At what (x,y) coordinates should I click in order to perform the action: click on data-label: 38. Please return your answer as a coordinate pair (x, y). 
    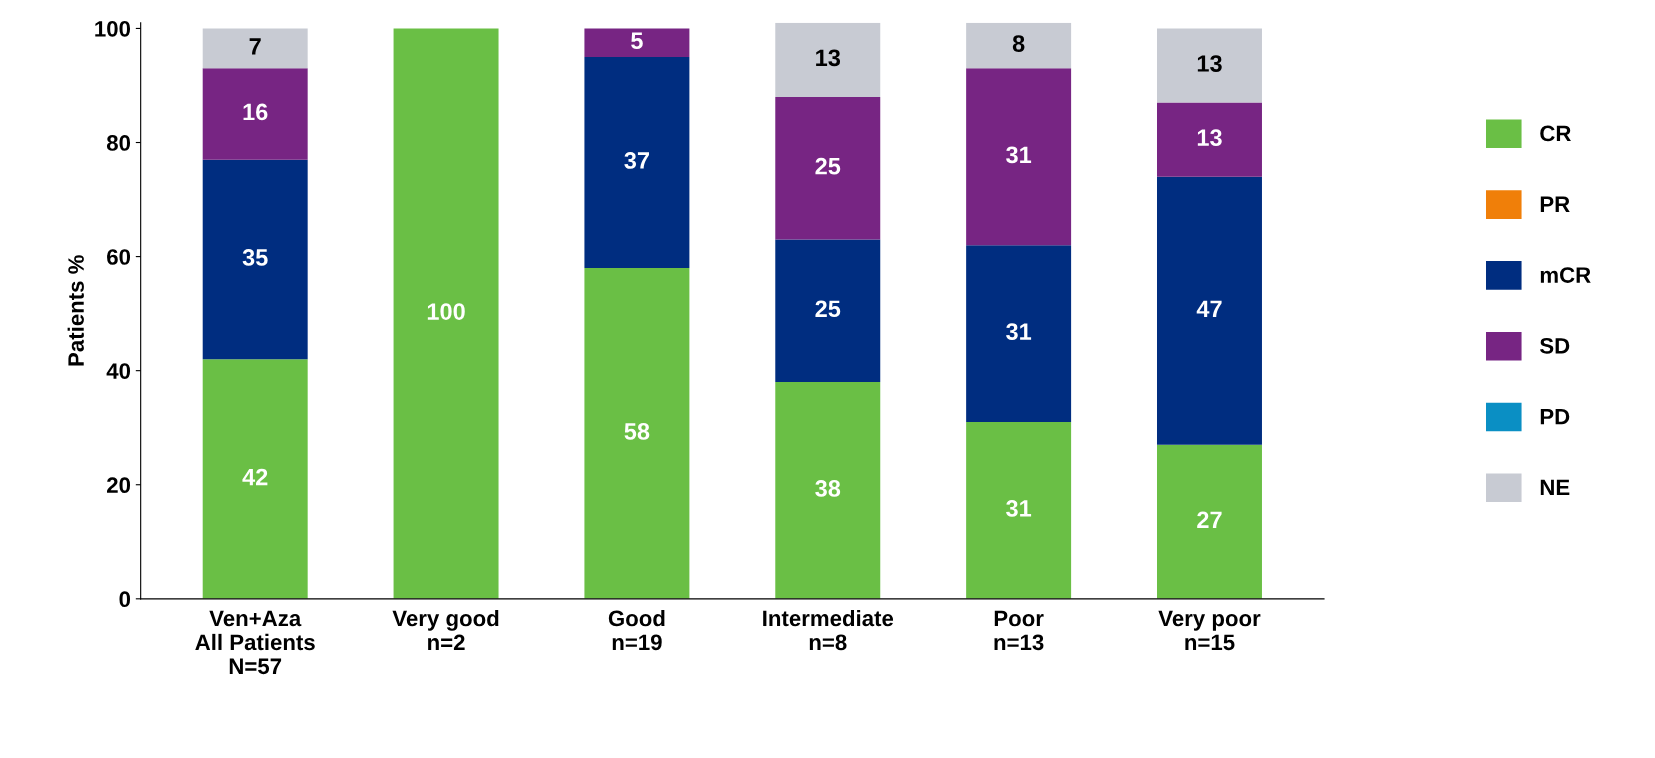
    Looking at the image, I should click on (828, 488).